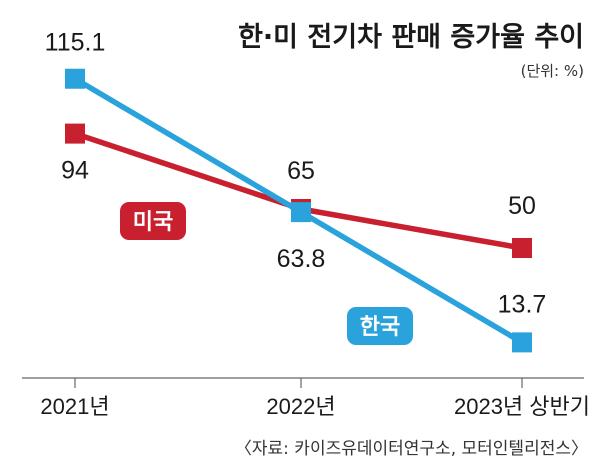 This screenshot has width=600, height=470. What do you see at coordinates (75, 171) in the screenshot?
I see `data-label: 94` at bounding box center [75, 171].